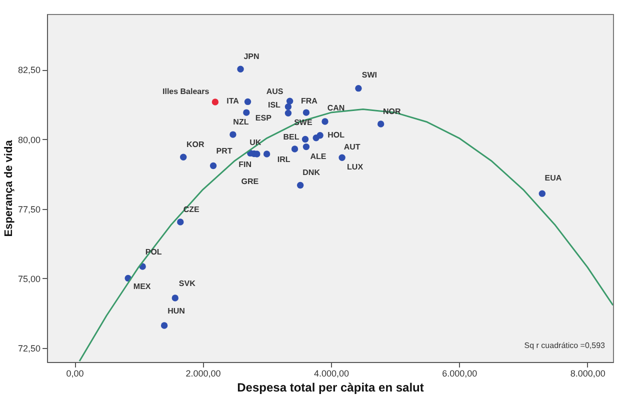  I want to click on annotation: ISL, so click(274, 105).